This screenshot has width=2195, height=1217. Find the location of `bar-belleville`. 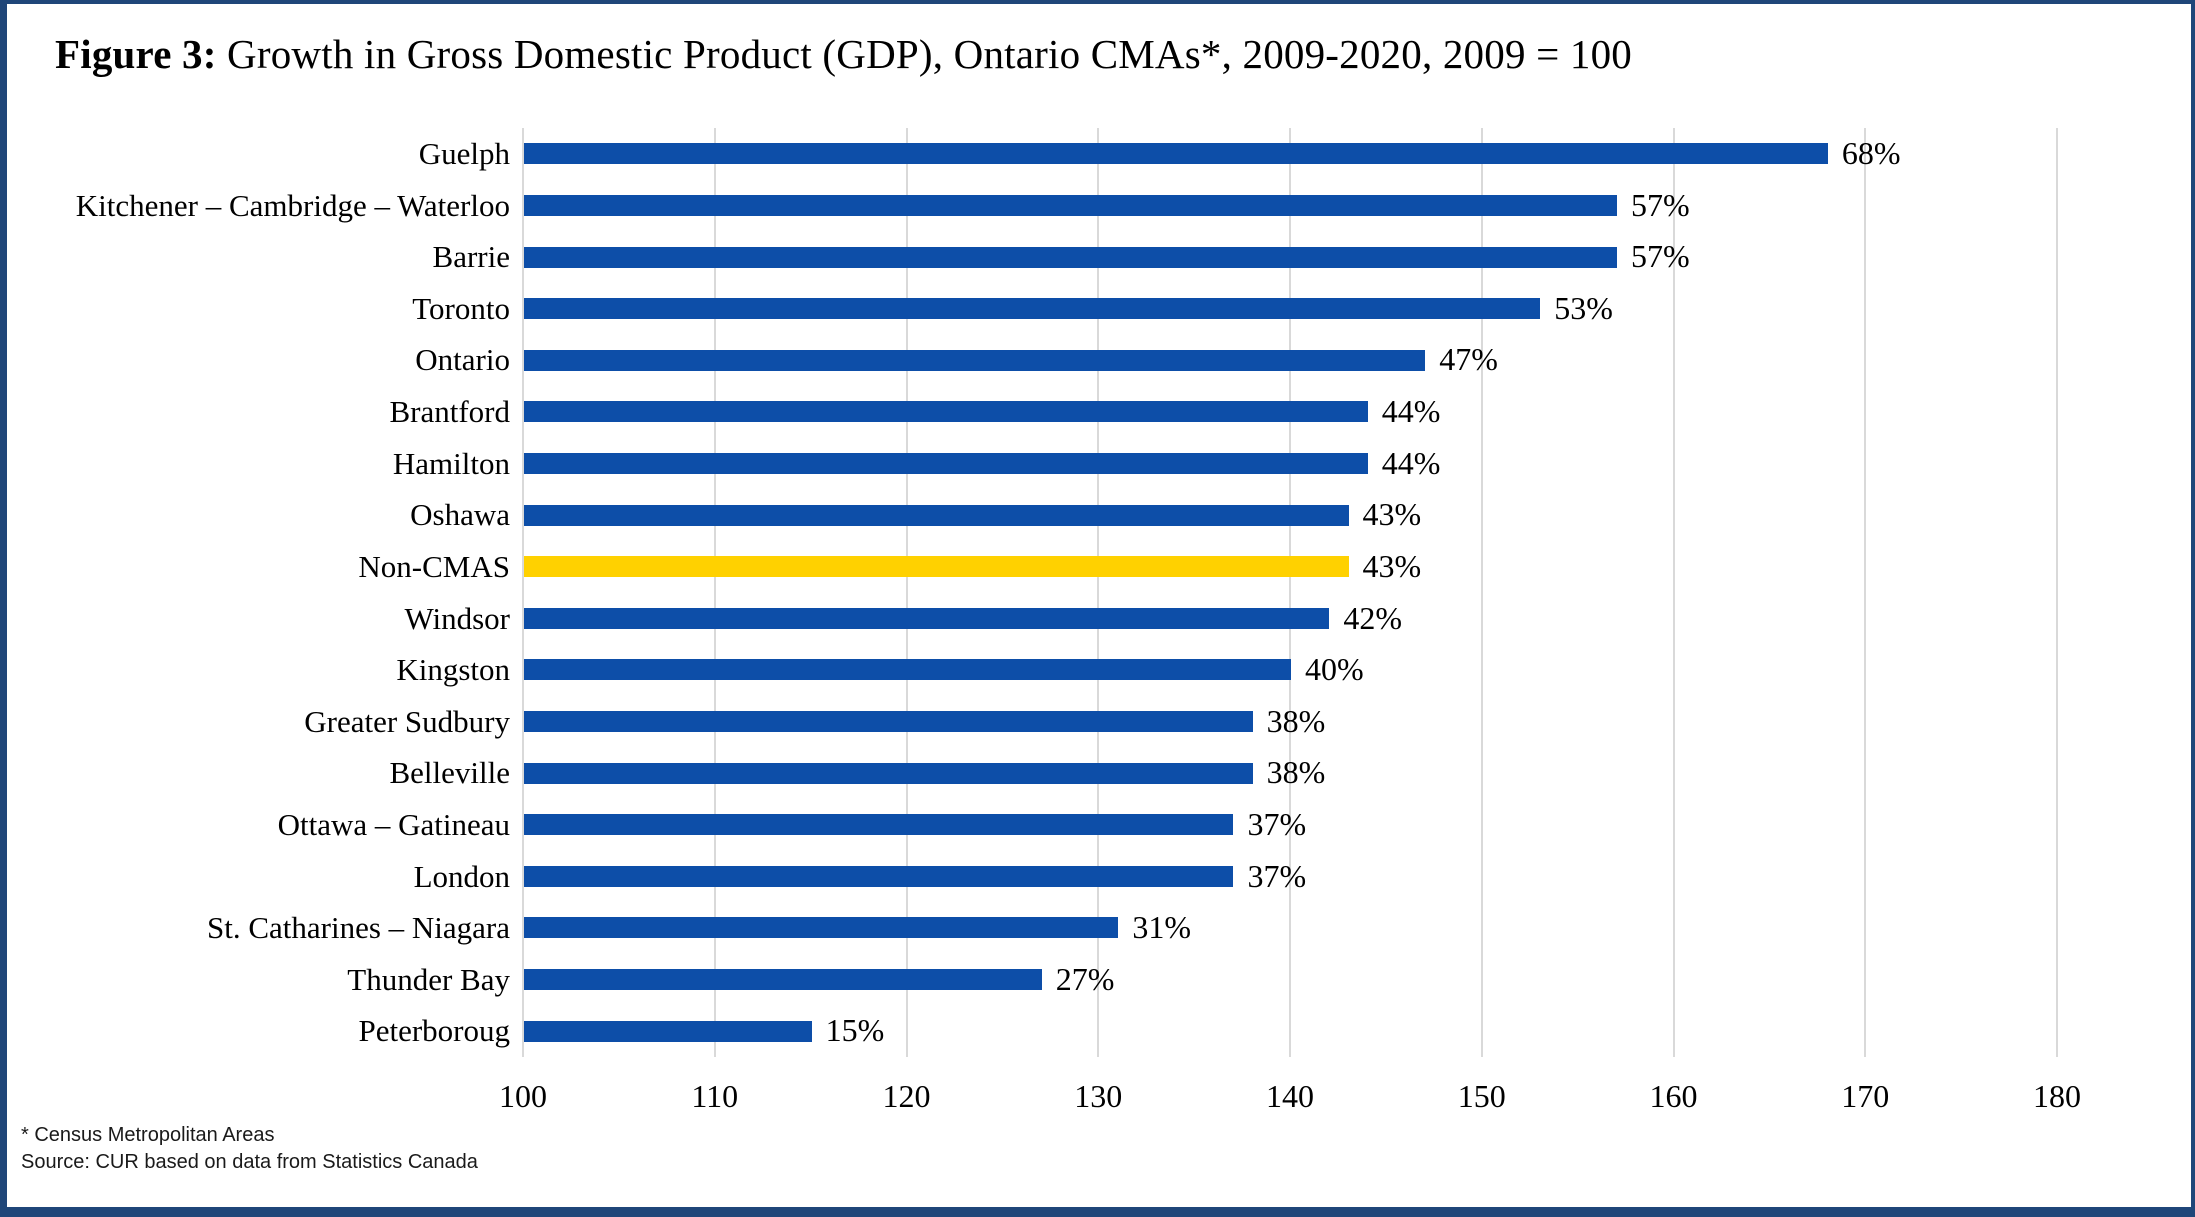

bar-belleville is located at coordinates (888, 773).